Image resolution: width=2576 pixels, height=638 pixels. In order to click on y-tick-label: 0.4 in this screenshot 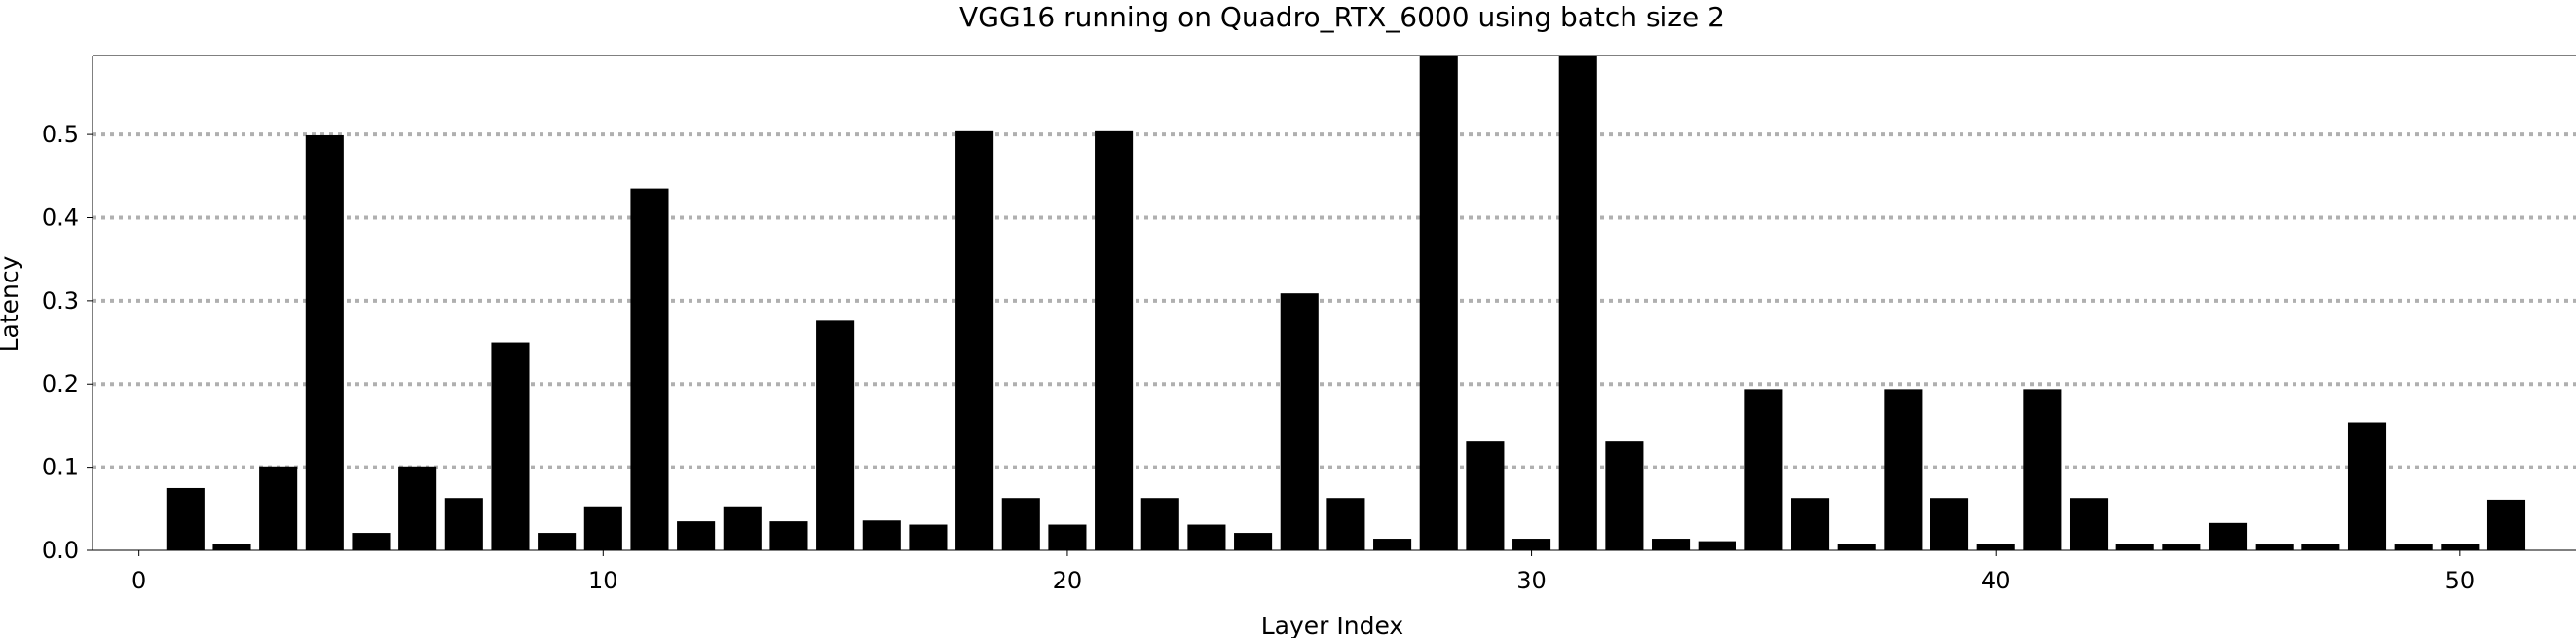, I will do `click(60, 218)`.